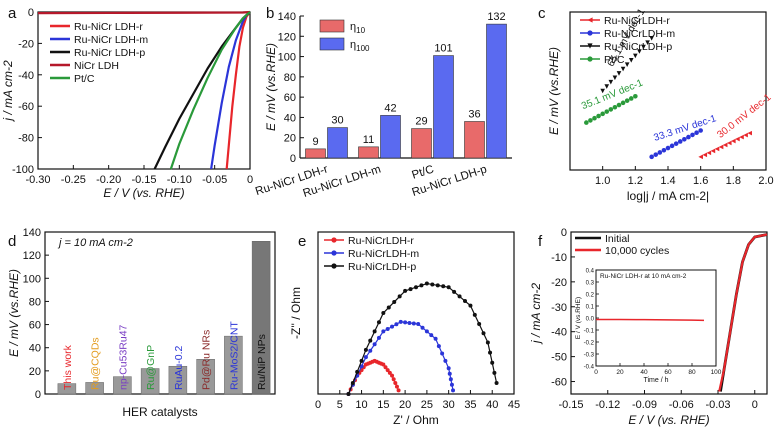  I want to click on y-tick-label: 40, so click(35, 349).